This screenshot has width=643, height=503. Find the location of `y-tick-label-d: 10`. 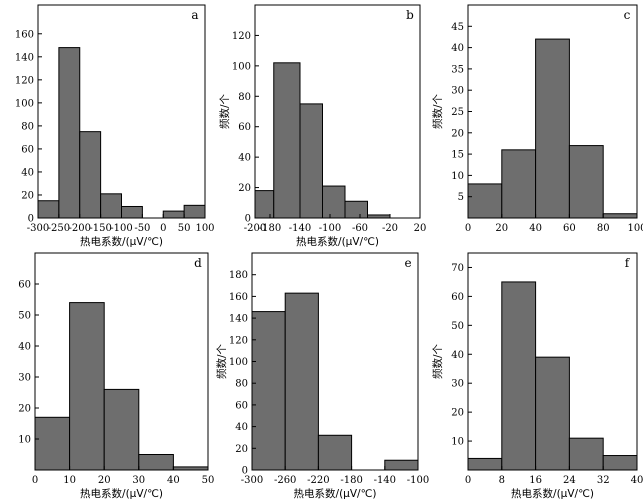

y-tick-label-d: 10 is located at coordinates (24, 440).